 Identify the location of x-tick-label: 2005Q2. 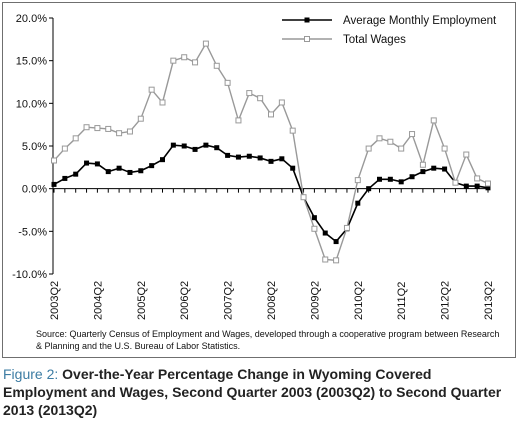
(142, 300).